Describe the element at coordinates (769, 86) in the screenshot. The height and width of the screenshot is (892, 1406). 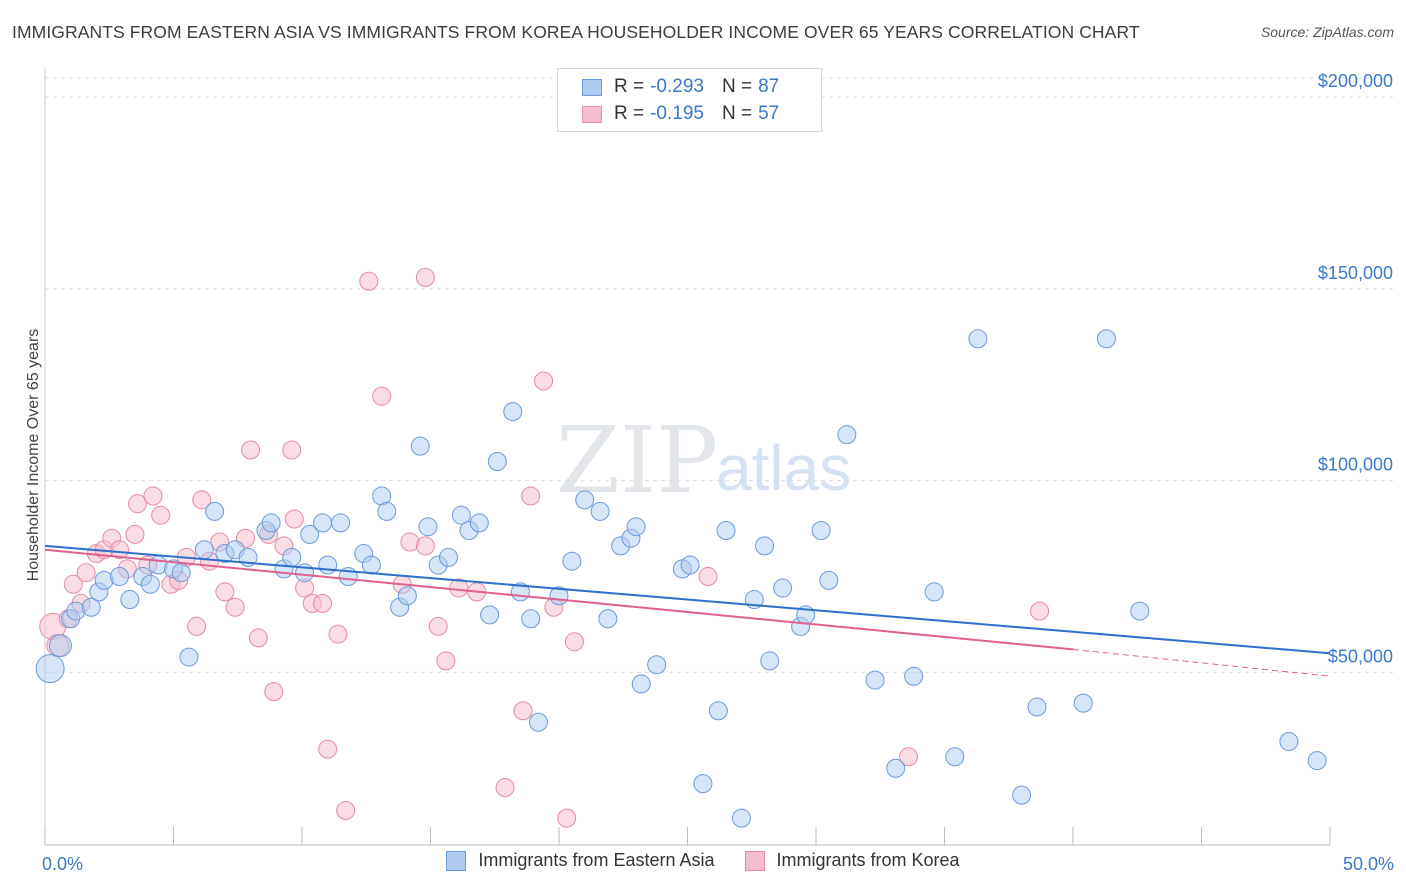
I see `legend-n-value: 87` at that location.